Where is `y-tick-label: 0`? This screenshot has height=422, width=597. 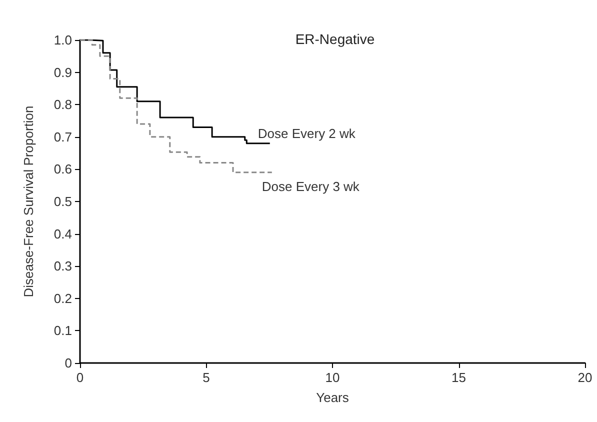
y-tick-label: 0 is located at coordinates (68, 363).